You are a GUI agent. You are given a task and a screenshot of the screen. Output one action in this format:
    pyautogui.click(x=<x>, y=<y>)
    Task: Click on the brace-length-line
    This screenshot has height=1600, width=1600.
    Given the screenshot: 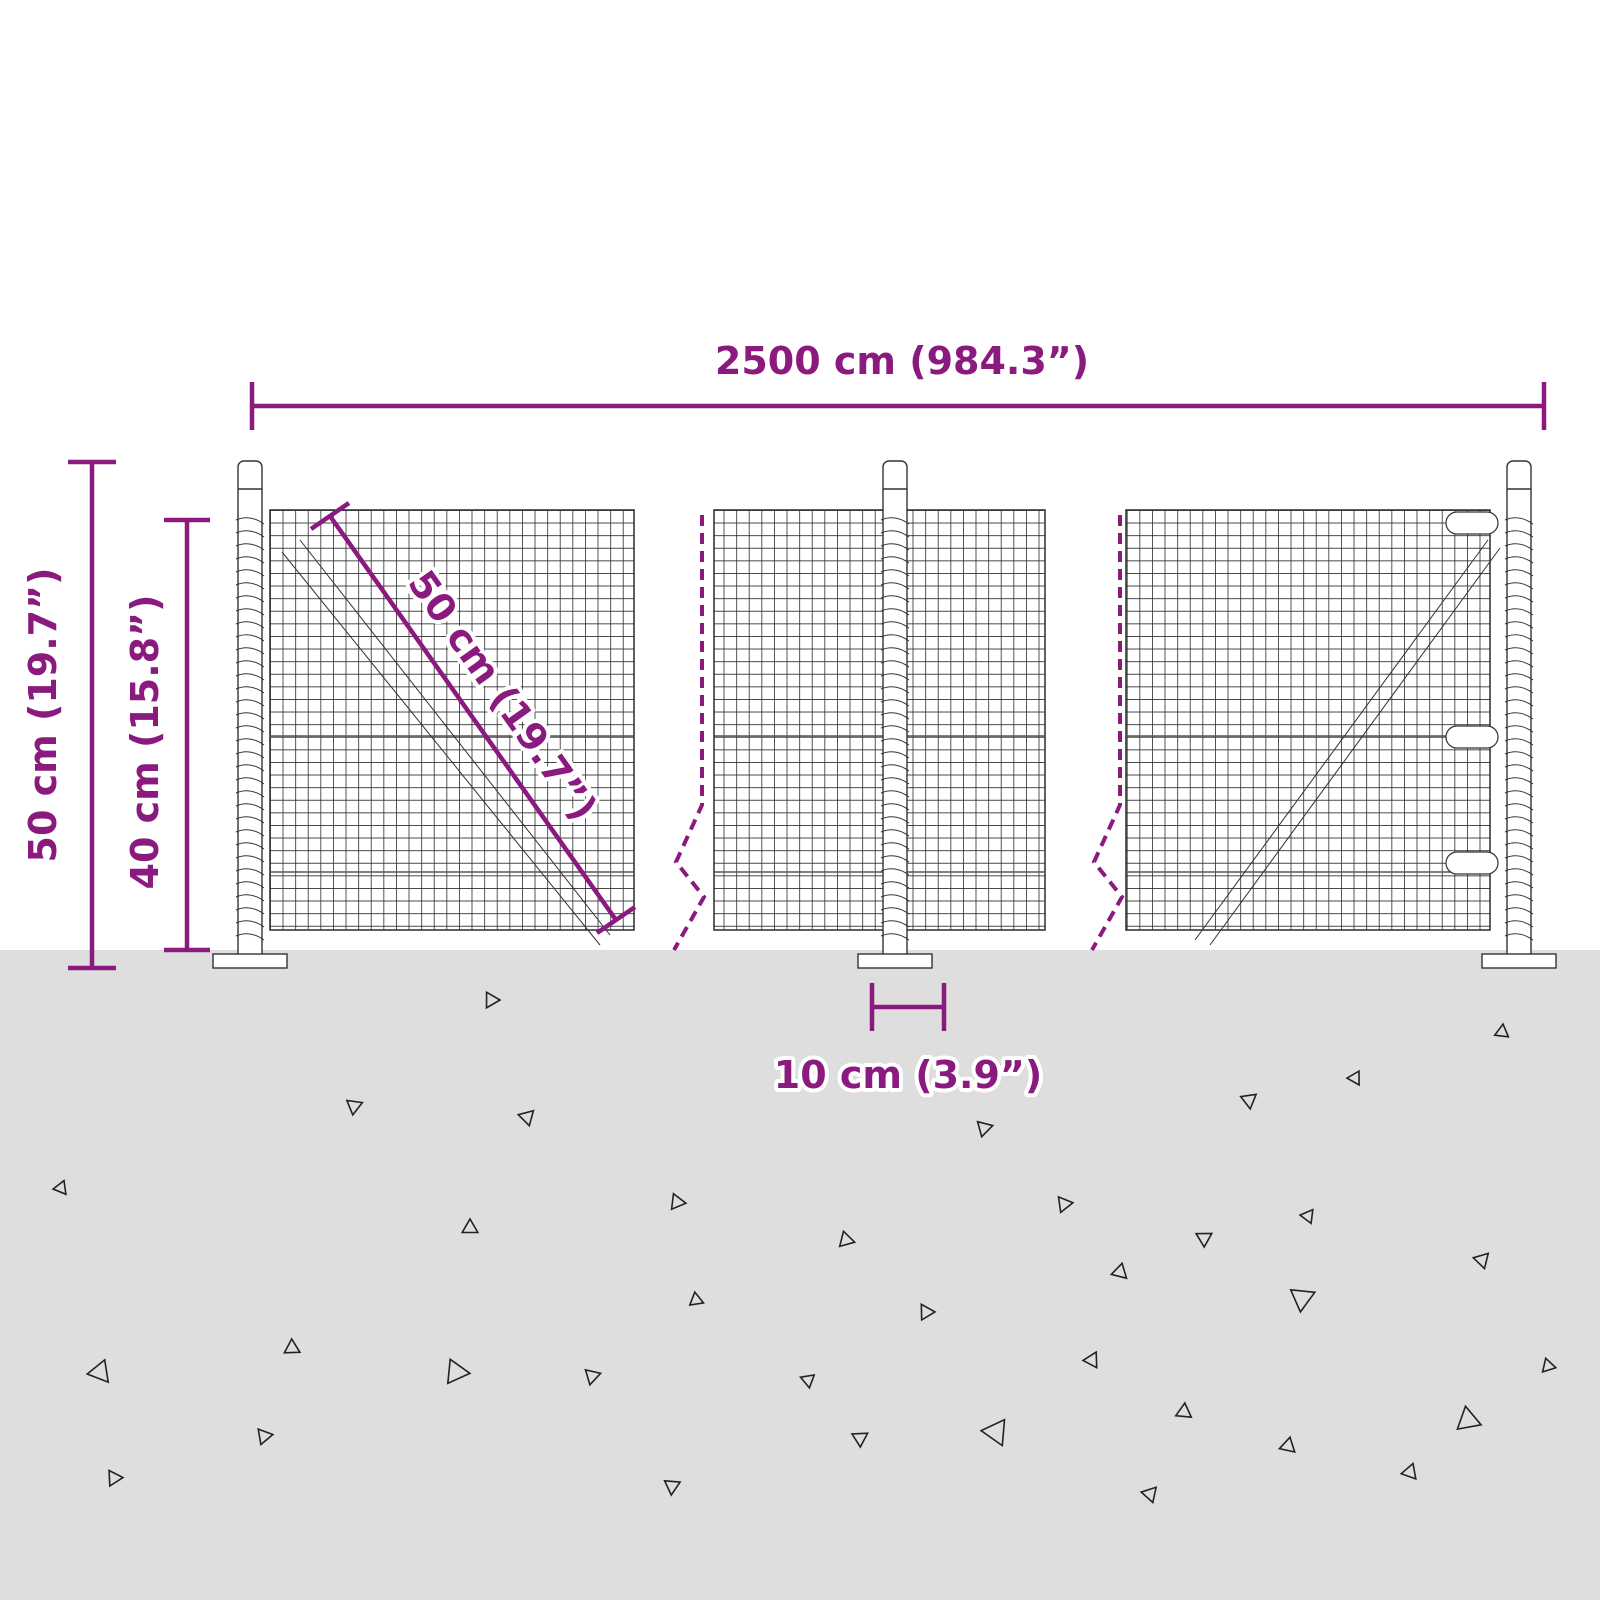 What is the action you would take?
    pyautogui.click(x=473, y=718)
    